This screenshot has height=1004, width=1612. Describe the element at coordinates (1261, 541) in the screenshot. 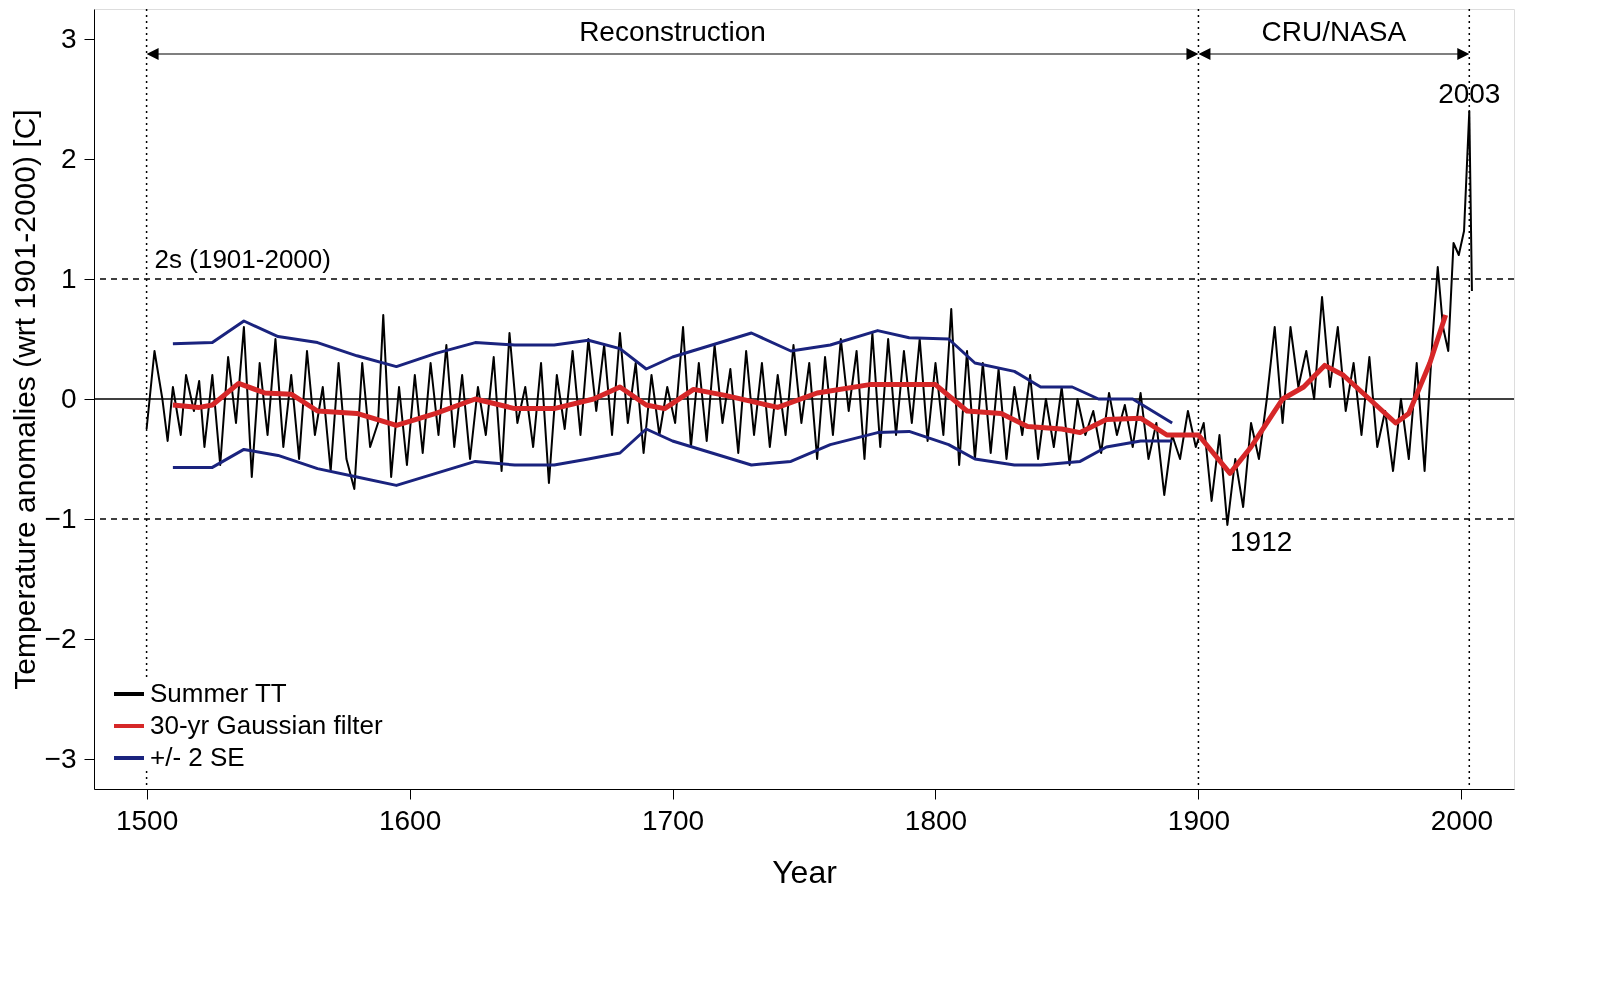

I see `annotation: 1912` at that location.